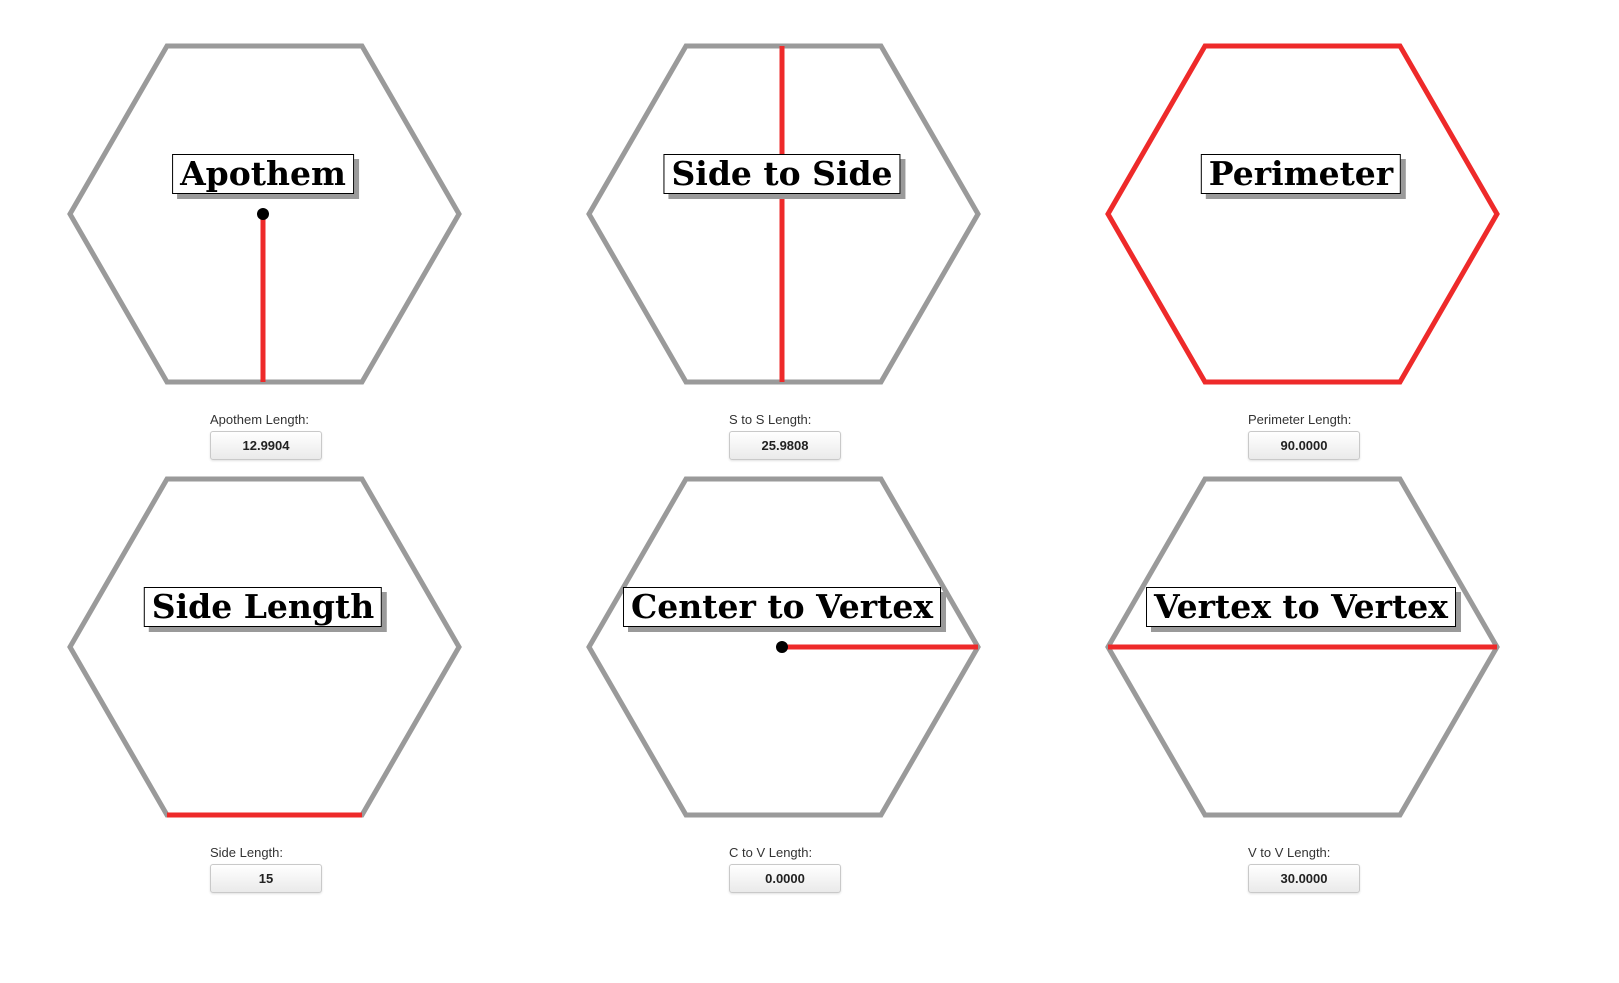 Image resolution: width=1619 pixels, height=983 pixels. I want to click on hexagon-center-to-vertex-diagram, so click(783, 647).